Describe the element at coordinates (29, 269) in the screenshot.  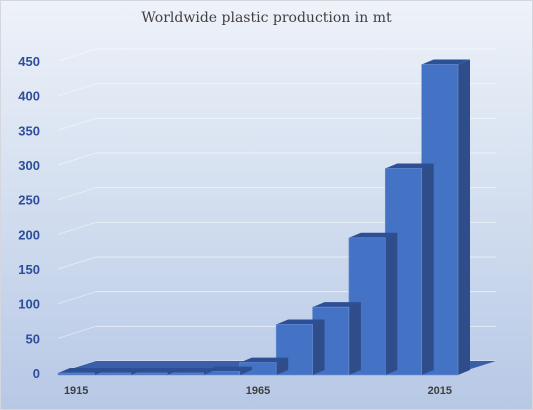
I see `y-tick-label: 150` at that location.